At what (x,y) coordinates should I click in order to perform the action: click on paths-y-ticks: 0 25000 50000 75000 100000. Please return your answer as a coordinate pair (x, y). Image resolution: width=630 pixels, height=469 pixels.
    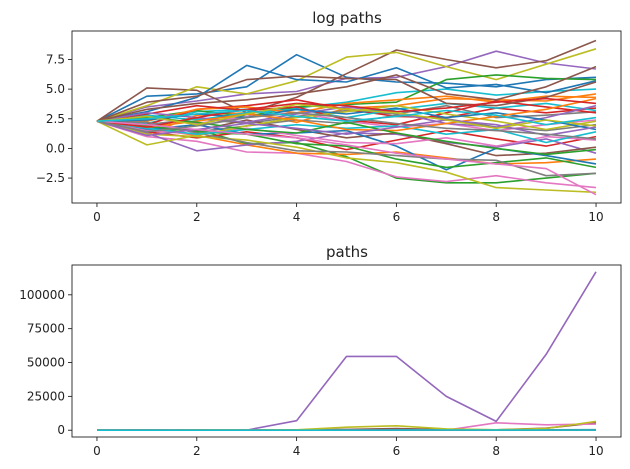
    Looking at the image, I should click on (45, 362).